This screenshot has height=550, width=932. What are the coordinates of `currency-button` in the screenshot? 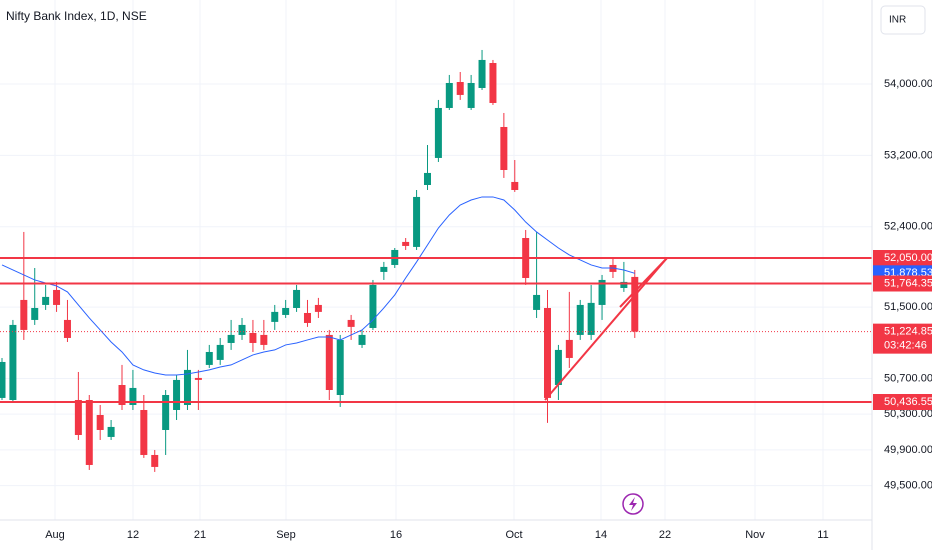 It's located at (903, 20).